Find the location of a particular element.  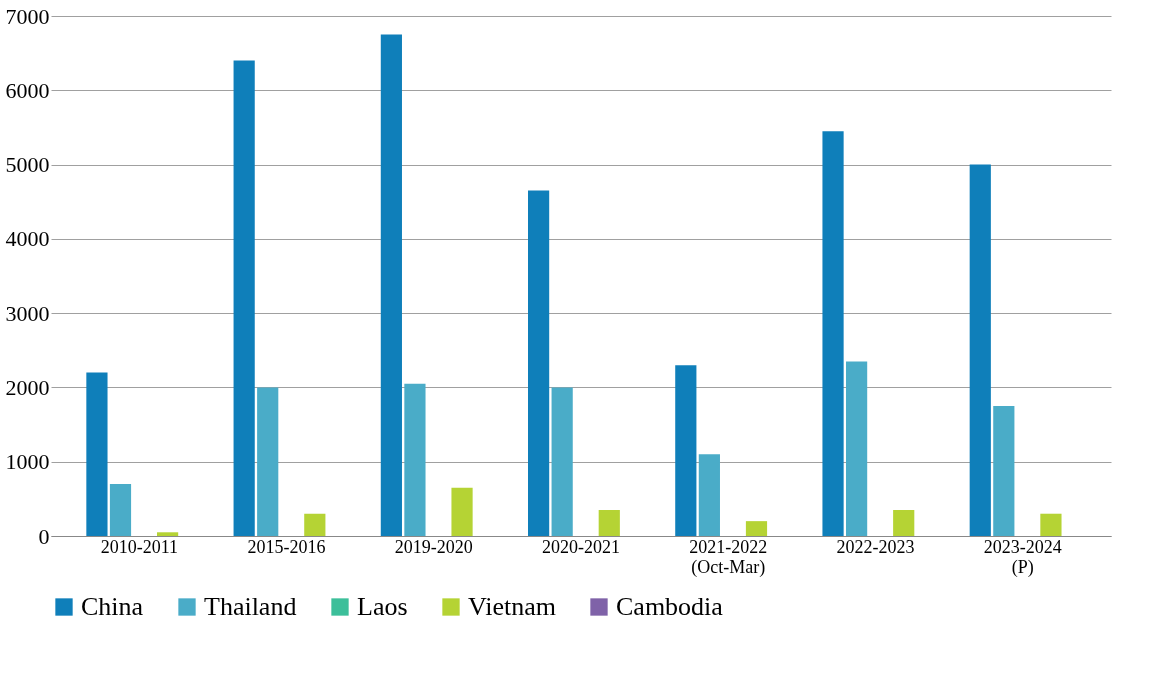

y-tick-label: 5000 is located at coordinates (27, 165).